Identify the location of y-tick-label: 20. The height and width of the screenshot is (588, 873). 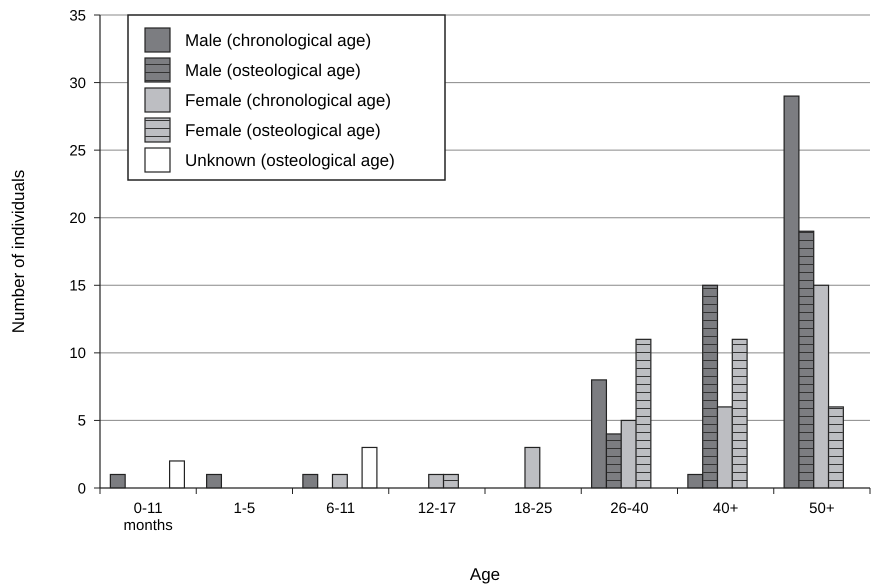
(77, 218).